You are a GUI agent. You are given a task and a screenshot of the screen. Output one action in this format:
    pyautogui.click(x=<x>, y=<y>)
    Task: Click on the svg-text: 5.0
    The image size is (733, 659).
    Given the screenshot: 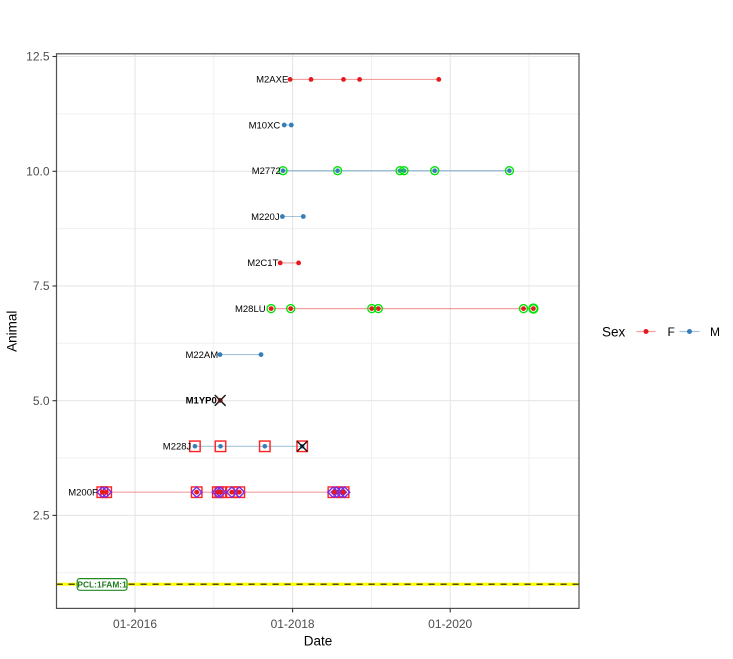 What is the action you would take?
    pyautogui.click(x=41, y=401)
    